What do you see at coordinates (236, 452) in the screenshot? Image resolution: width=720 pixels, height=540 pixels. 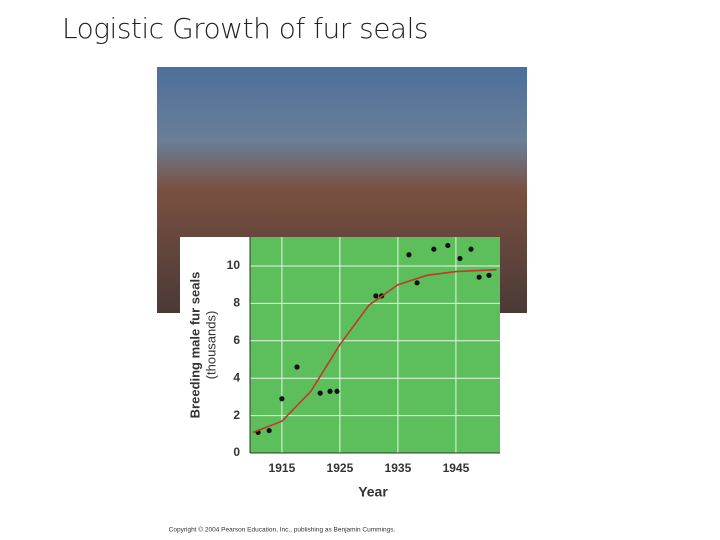 I see `y-tick-label: 0` at bounding box center [236, 452].